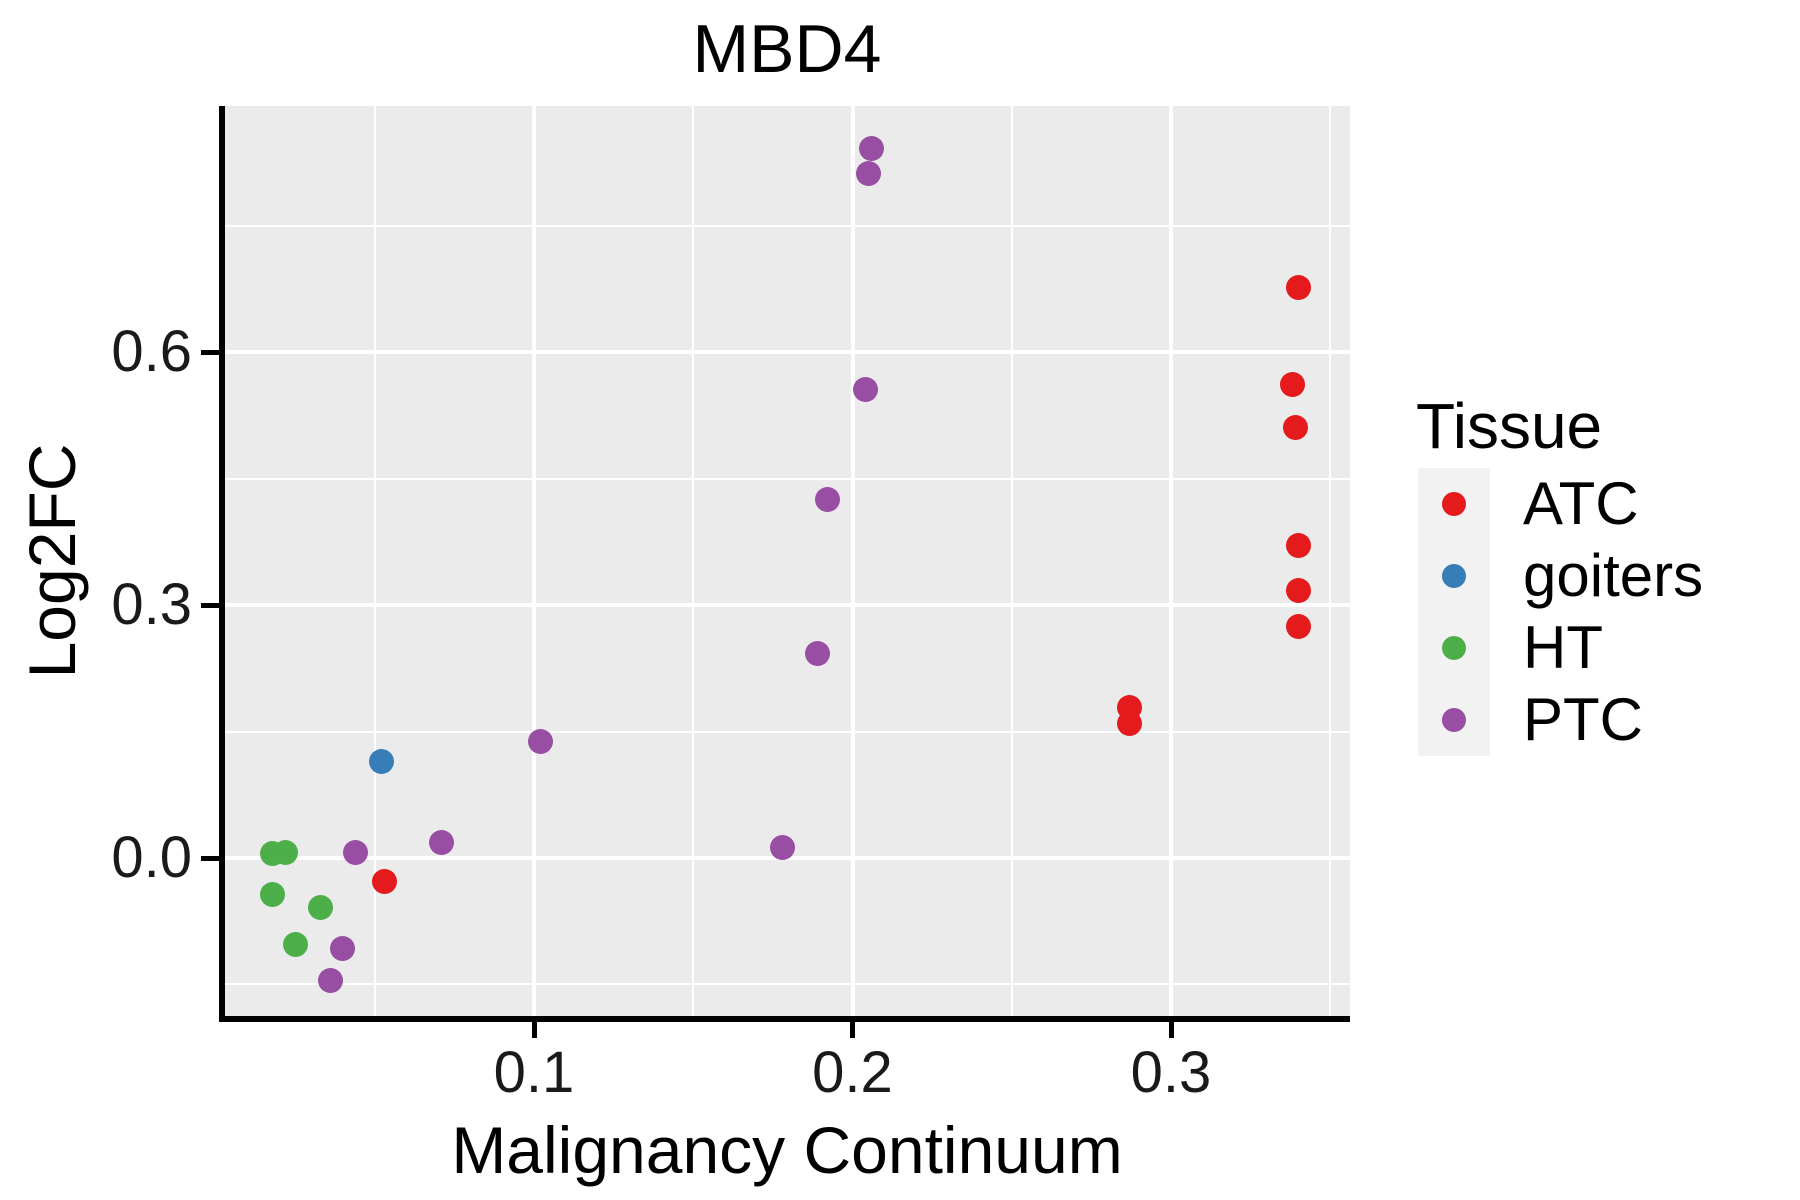  I want to click on legend-title: Tissue, so click(1509, 426).